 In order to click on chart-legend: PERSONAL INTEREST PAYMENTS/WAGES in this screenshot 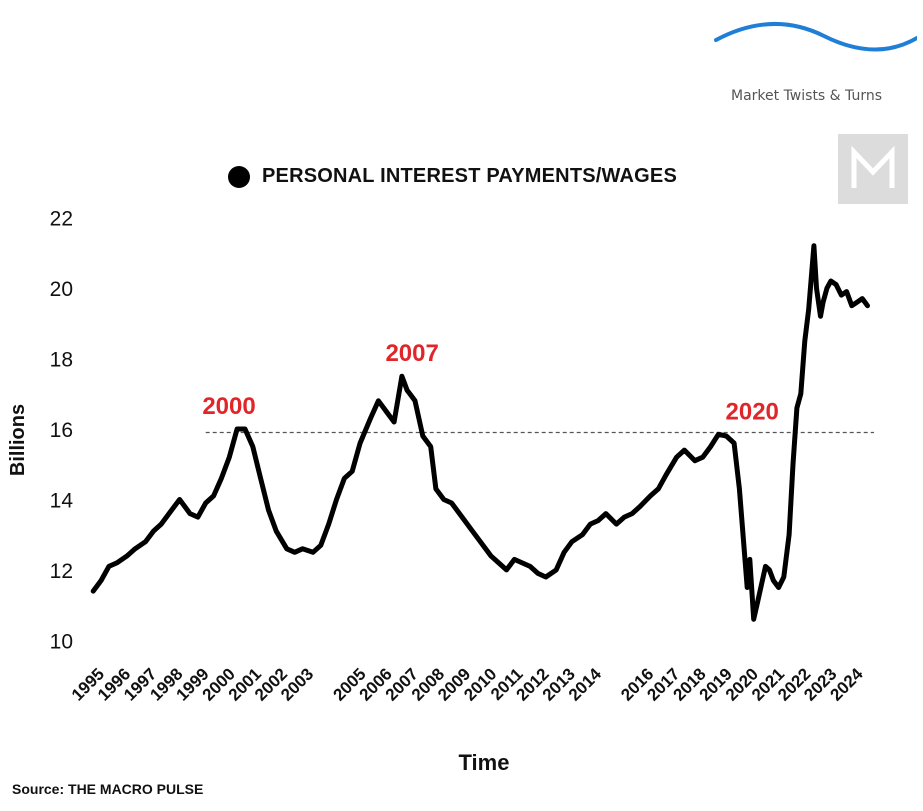, I will do `click(452, 176)`.